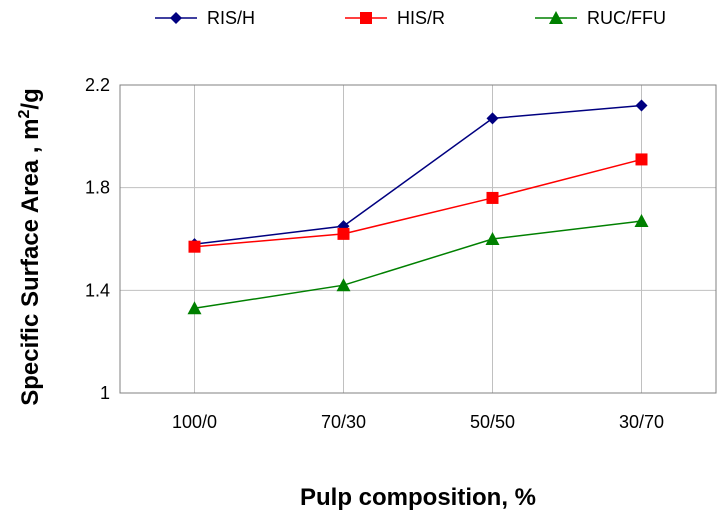 This screenshot has width=728, height=517. Describe the element at coordinates (492, 422) in the screenshot. I see `x-tick-label: 50/50` at that location.